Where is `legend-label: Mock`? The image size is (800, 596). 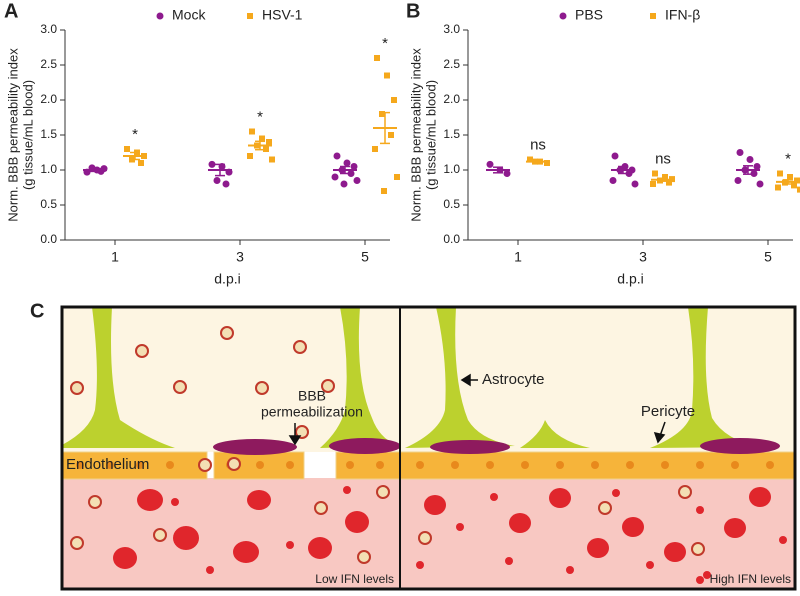
legend-label: Mock is located at coordinates (189, 15).